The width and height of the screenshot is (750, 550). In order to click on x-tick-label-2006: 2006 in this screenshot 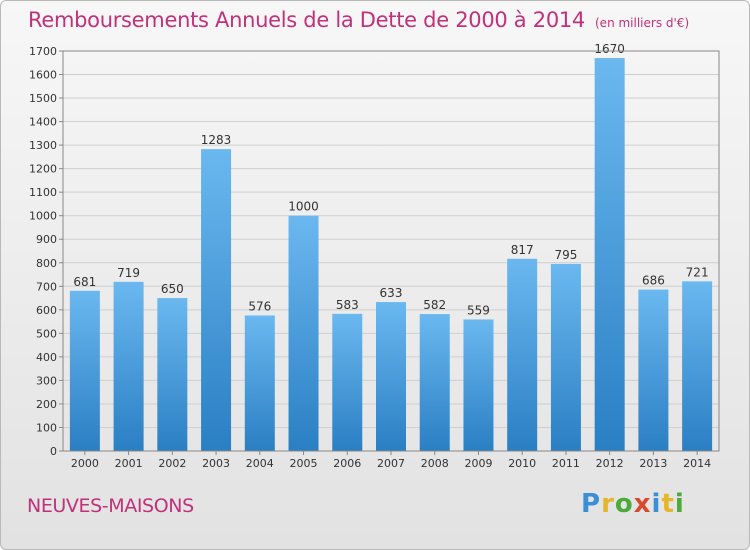, I will do `click(347, 463)`.